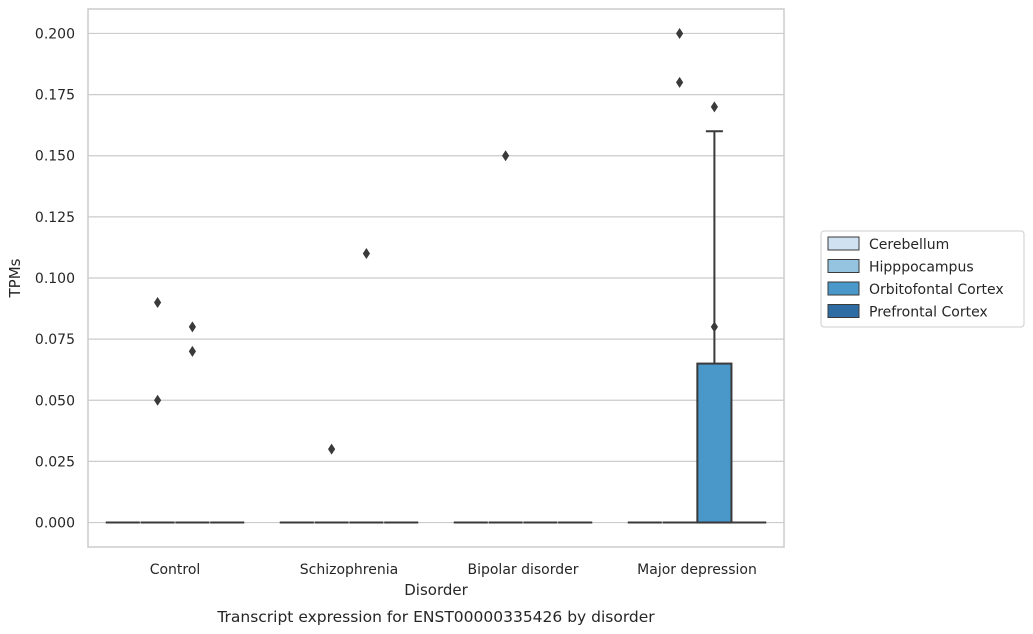 The height and width of the screenshot is (634, 1033). I want to click on y-tick-label: 0.050, so click(55, 401).